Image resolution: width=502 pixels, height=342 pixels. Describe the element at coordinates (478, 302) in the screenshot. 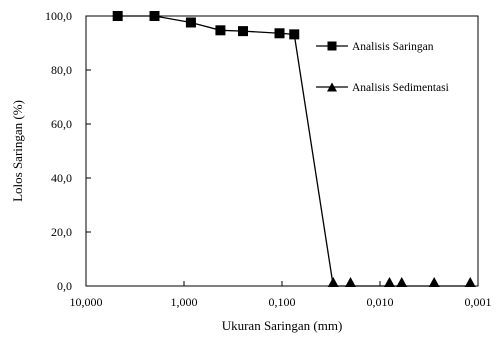

I see `x-tick-label: 0,001` at that location.